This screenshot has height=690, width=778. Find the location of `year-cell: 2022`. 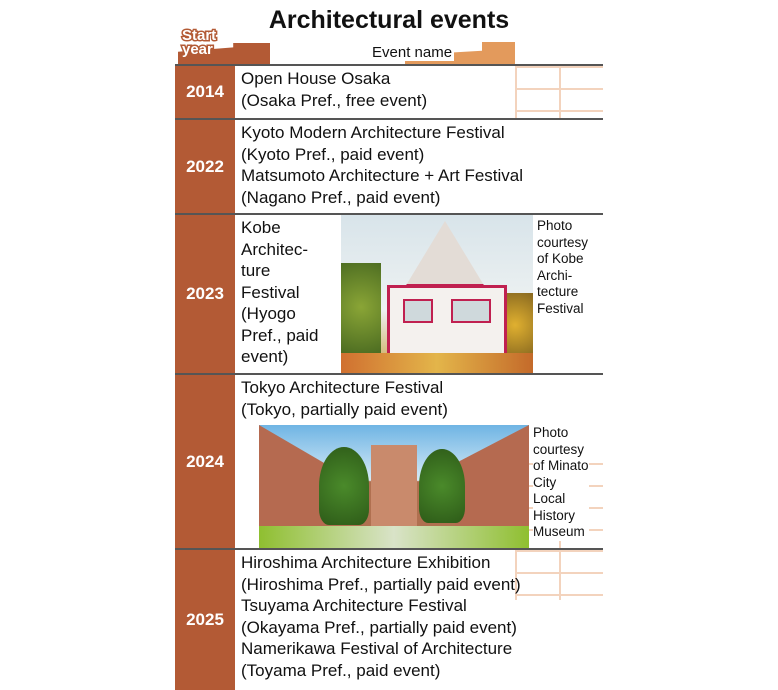

year-cell: 2022 is located at coordinates (205, 166).